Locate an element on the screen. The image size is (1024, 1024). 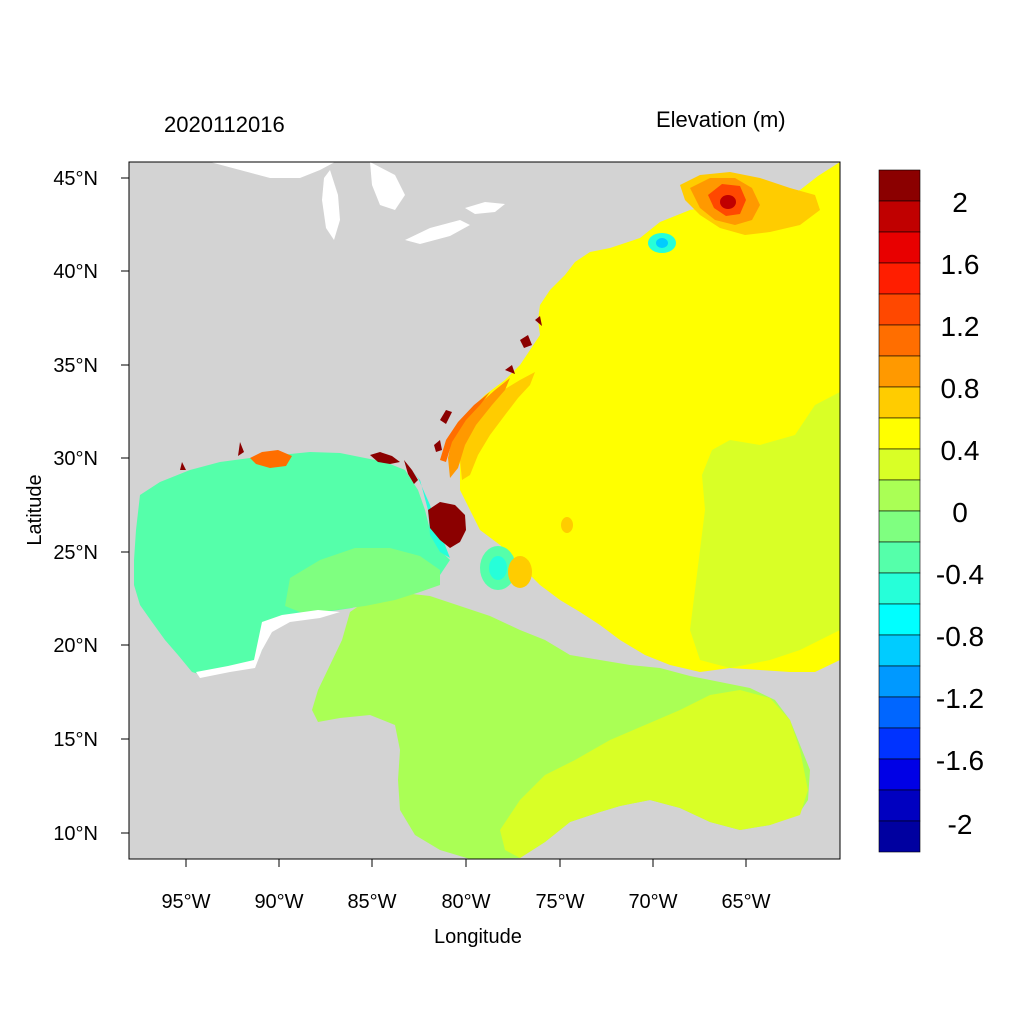
y-tick-label: 45°N is located at coordinates (75, 179).